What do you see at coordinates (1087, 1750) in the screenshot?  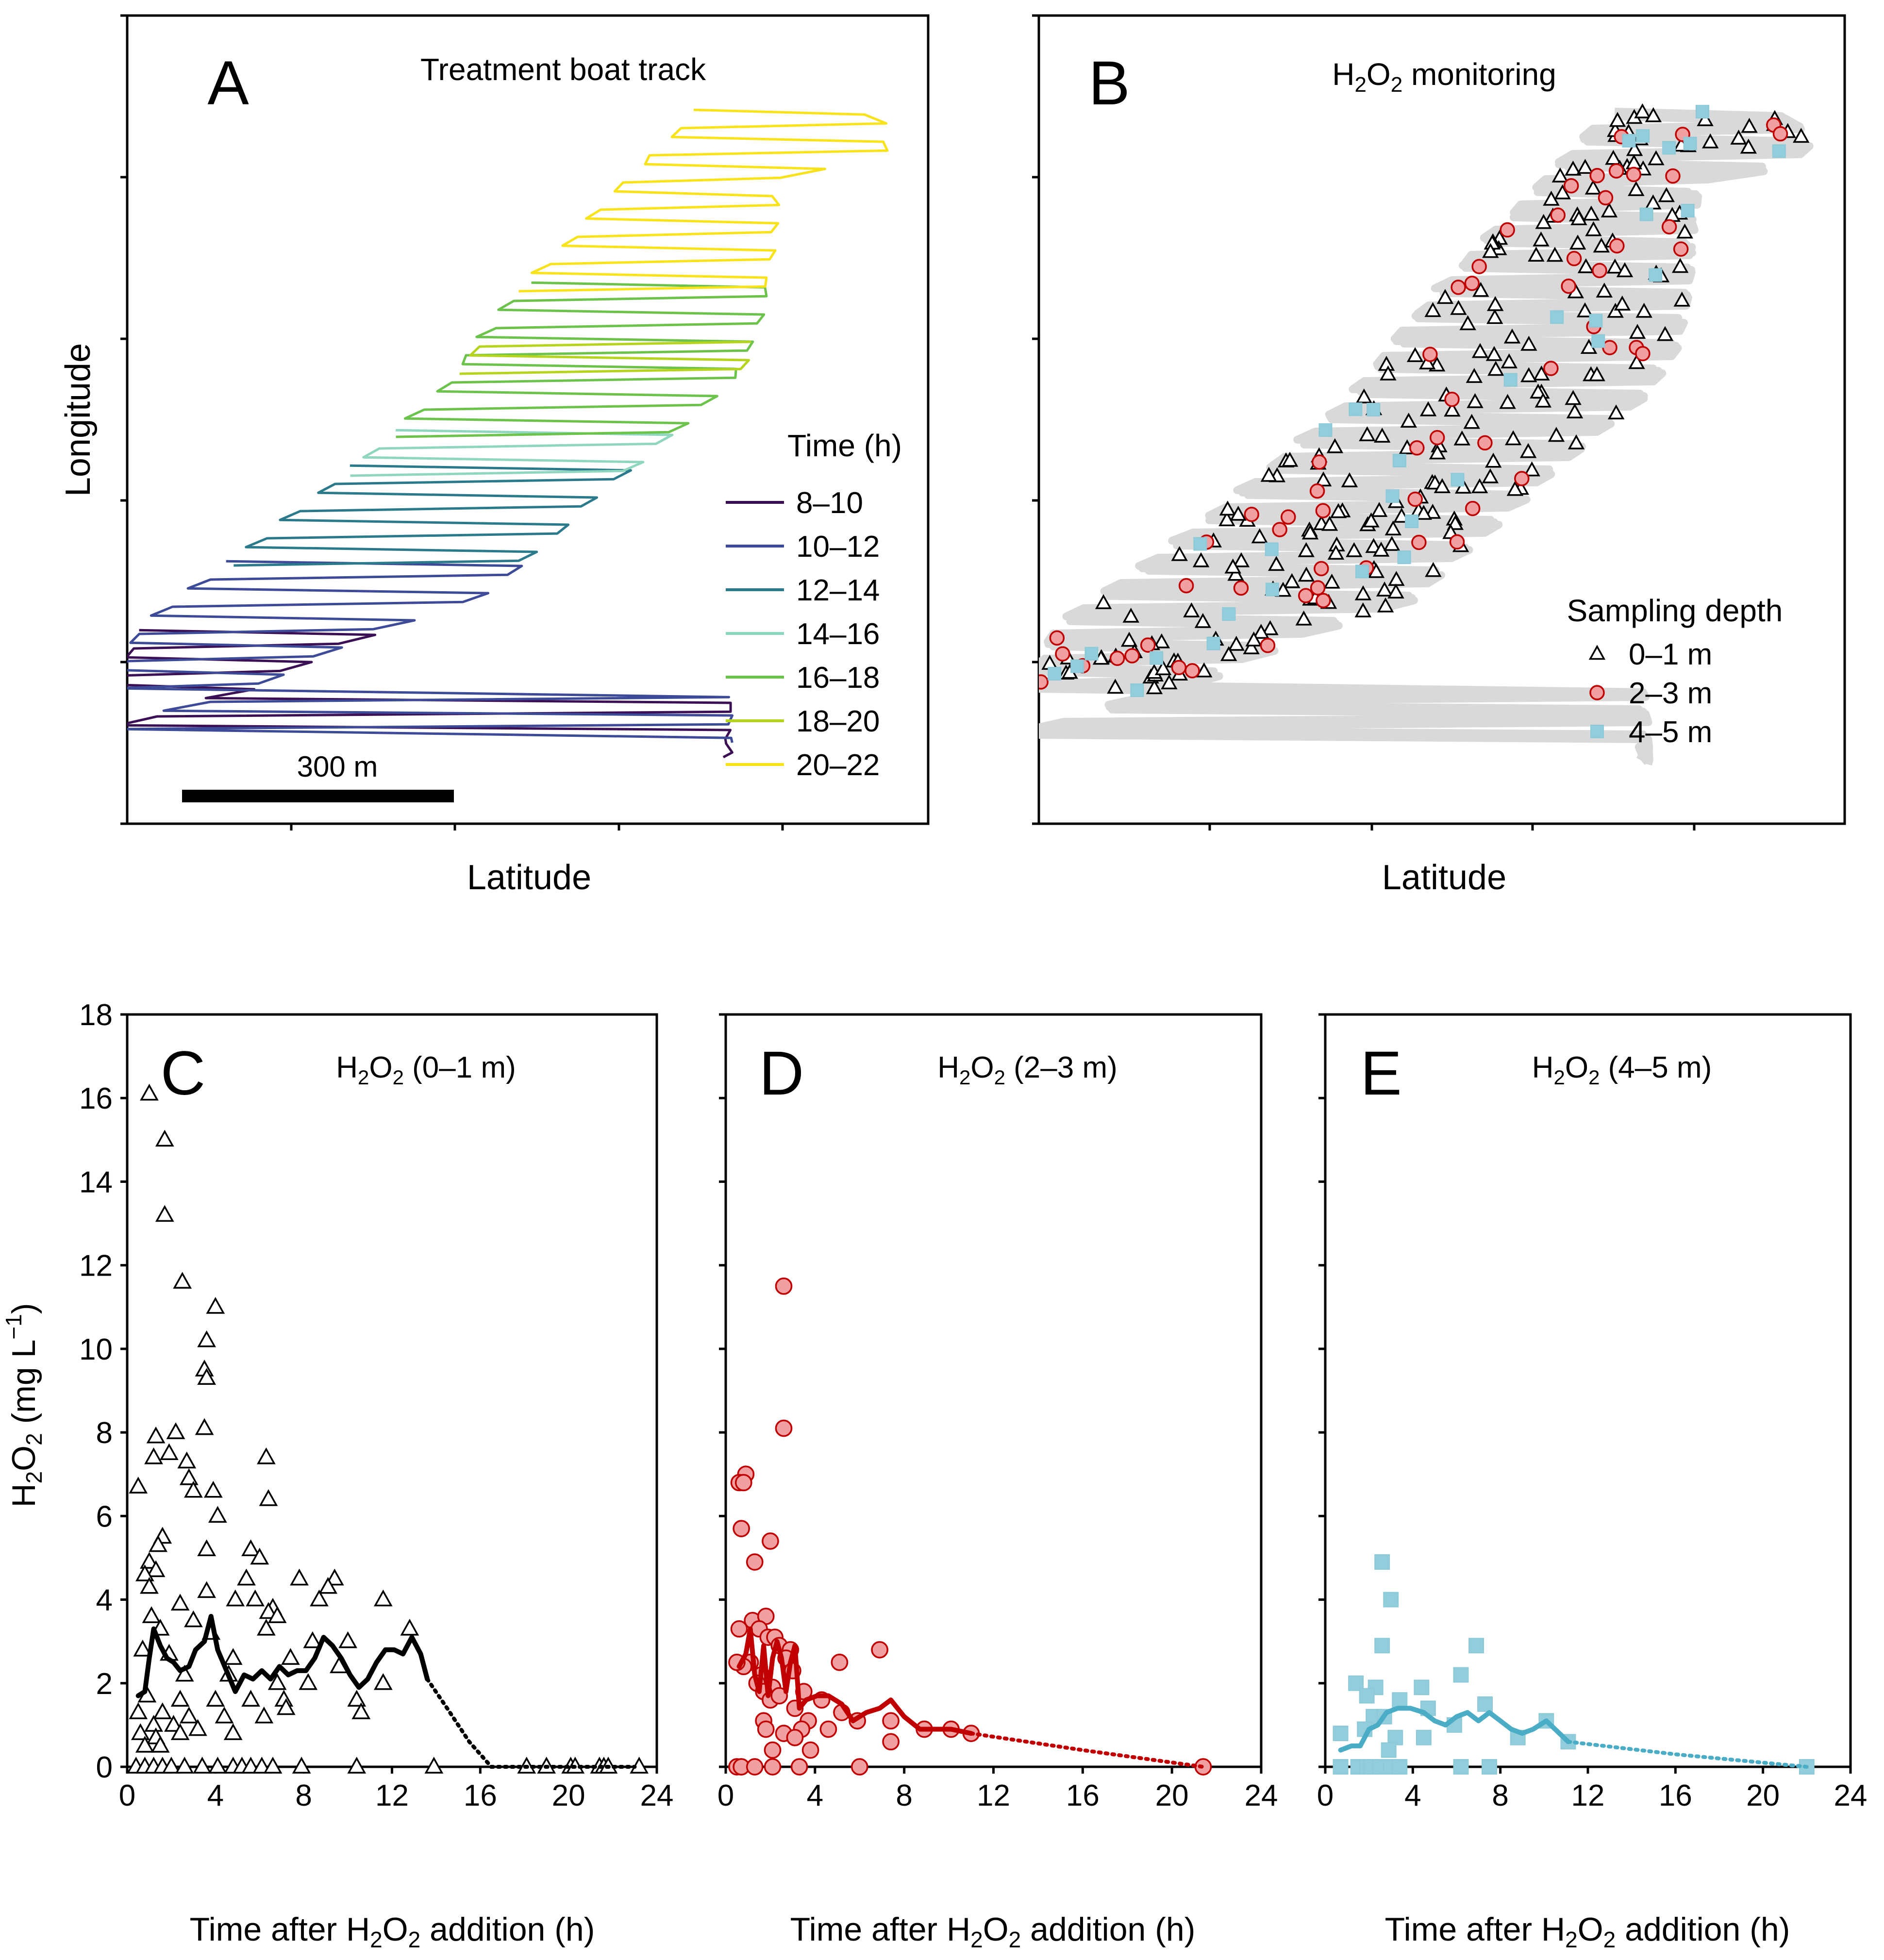 I see `trend-extrapolation` at bounding box center [1087, 1750].